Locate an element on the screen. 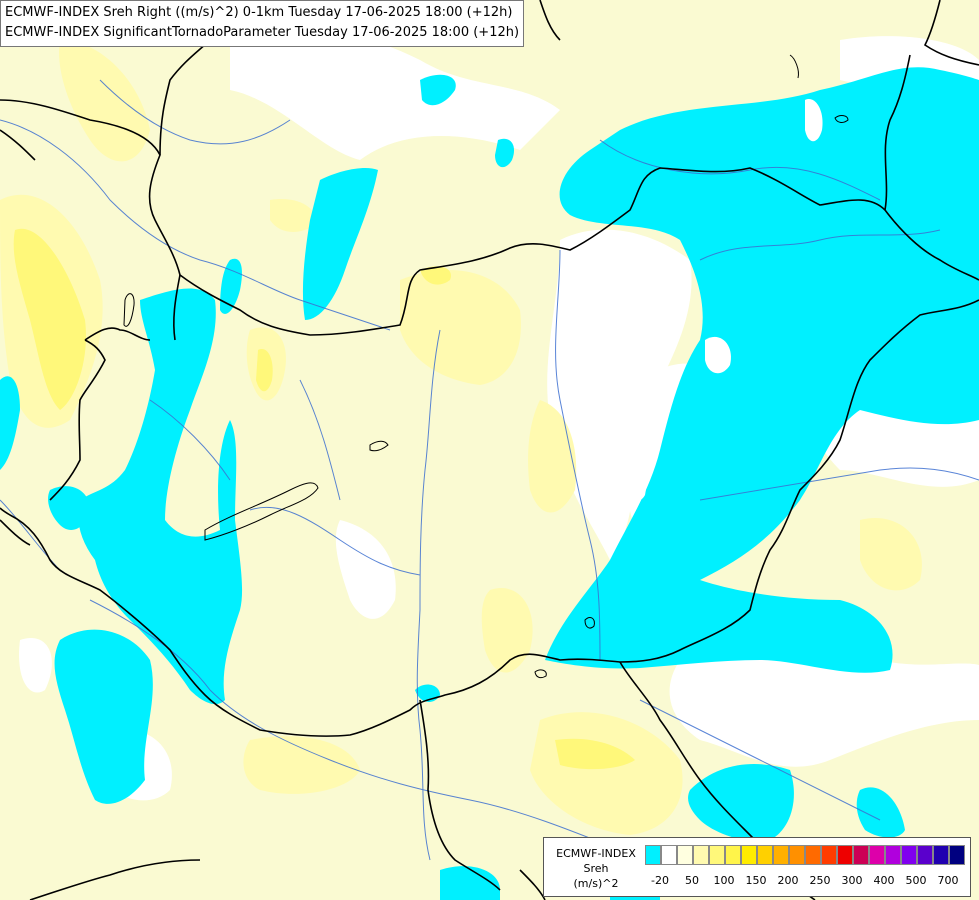 This screenshot has width=979, height=900. legend-tick-label: 100 is located at coordinates (724, 880).